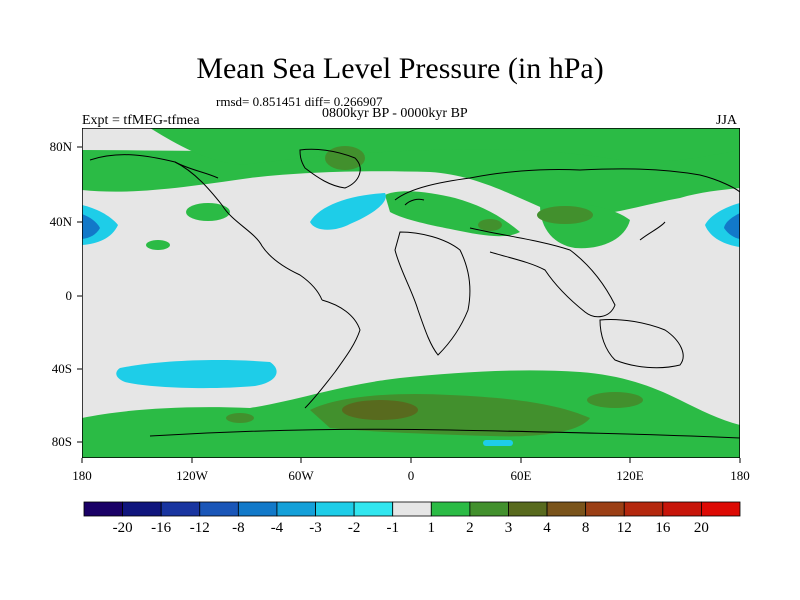 The image size is (800, 600). Describe the element at coordinates (82, 475) in the screenshot. I see `lon-label-180w: 180` at that location.